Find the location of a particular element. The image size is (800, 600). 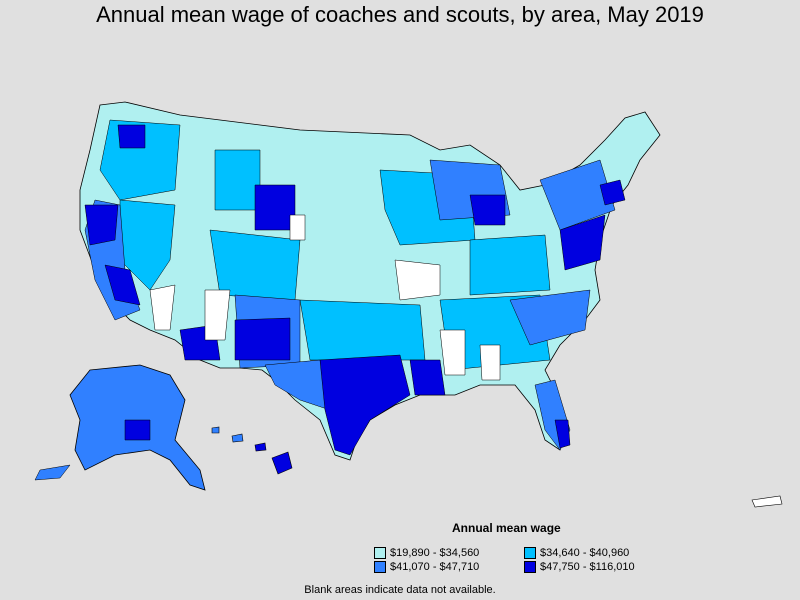

region-wyoming is located at coordinates (237, 180).